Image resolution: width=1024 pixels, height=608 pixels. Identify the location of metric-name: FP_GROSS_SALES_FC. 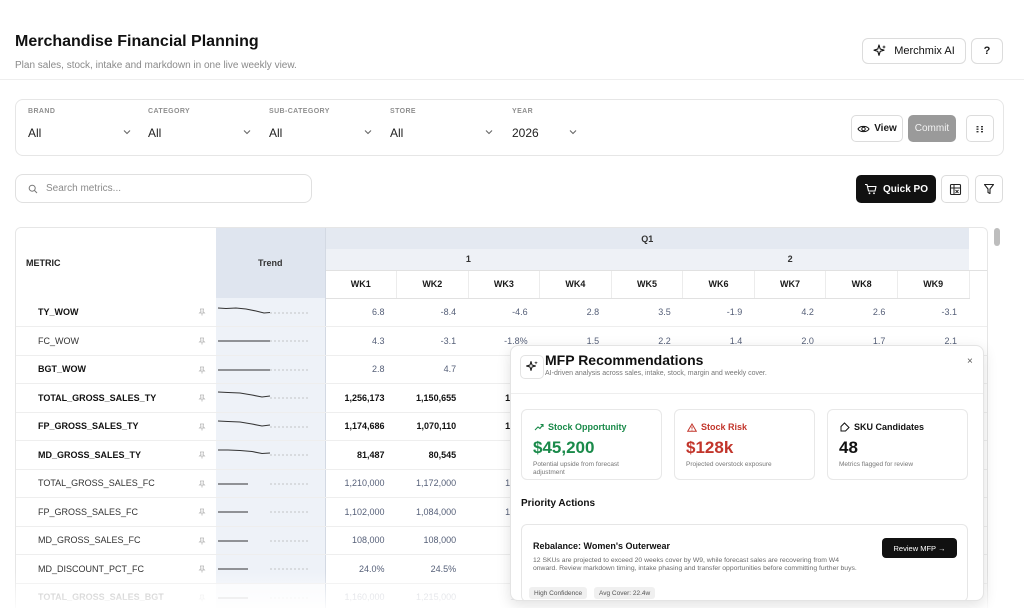
(116, 512).